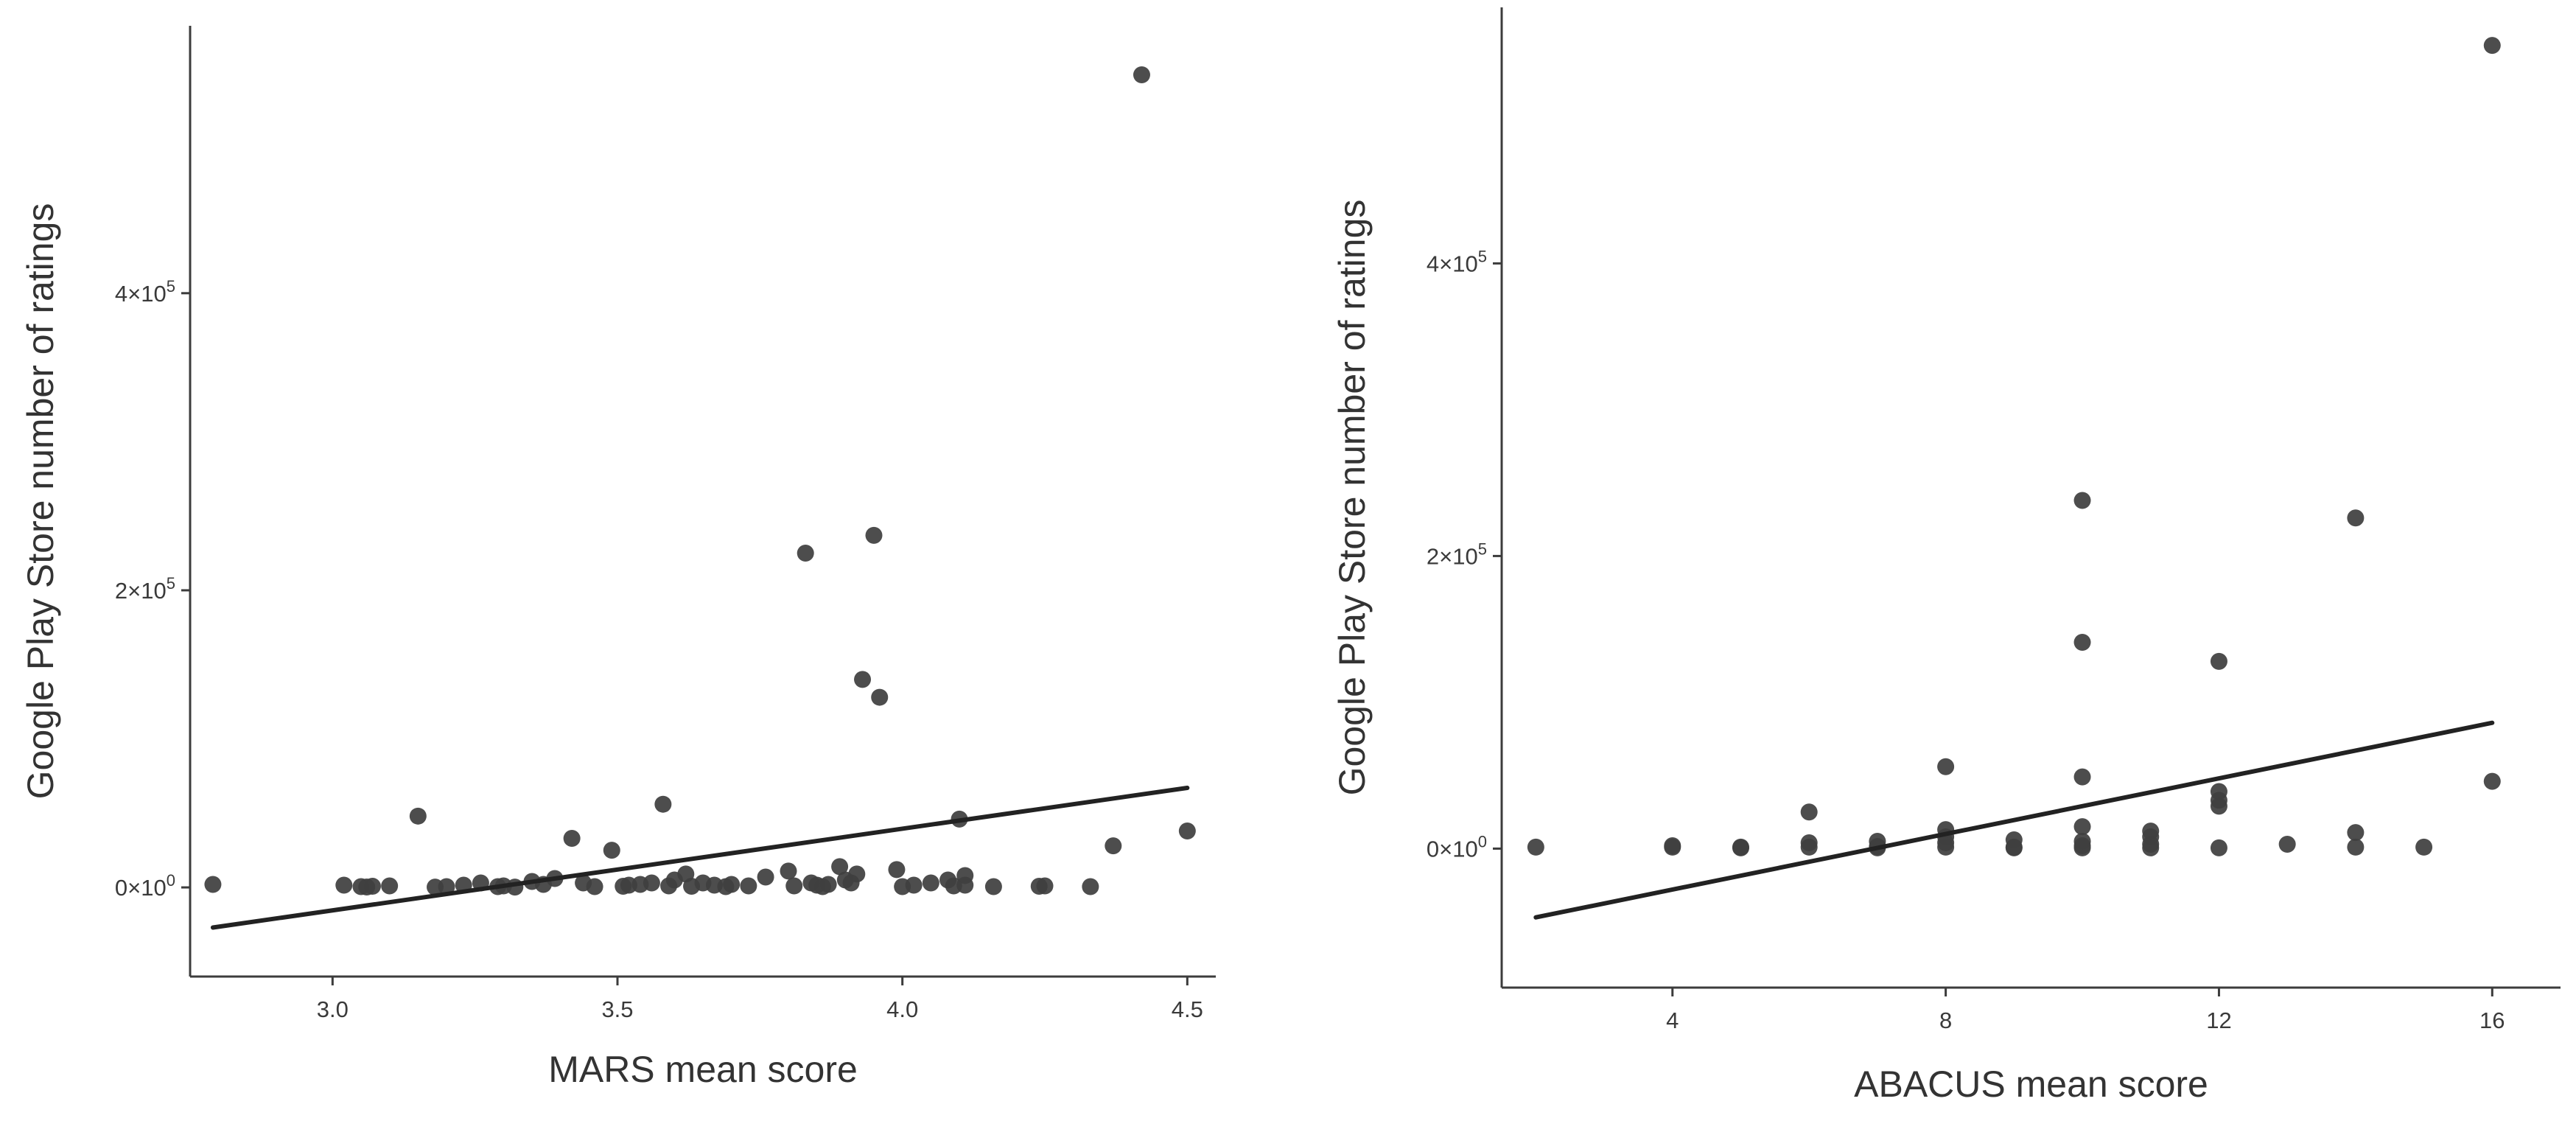  Describe the element at coordinates (703, 1069) in the screenshot. I see `x-axis-title: MARS mean score` at that location.